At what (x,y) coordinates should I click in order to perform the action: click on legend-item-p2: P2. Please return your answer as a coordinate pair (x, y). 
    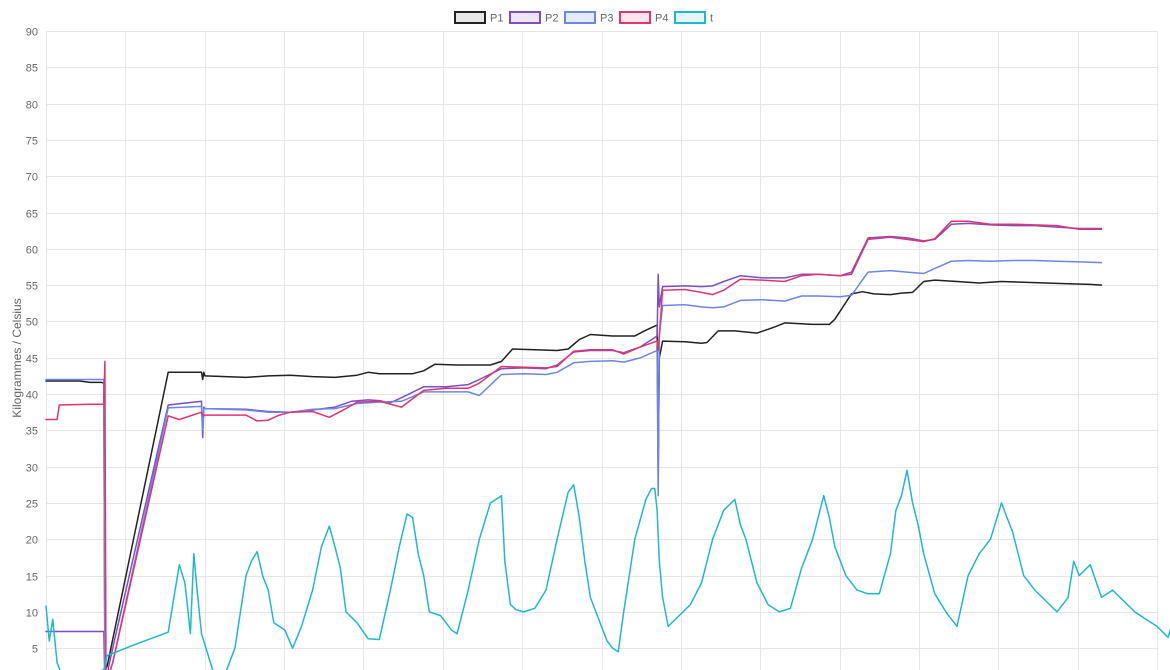
    Looking at the image, I should click on (533, 18).